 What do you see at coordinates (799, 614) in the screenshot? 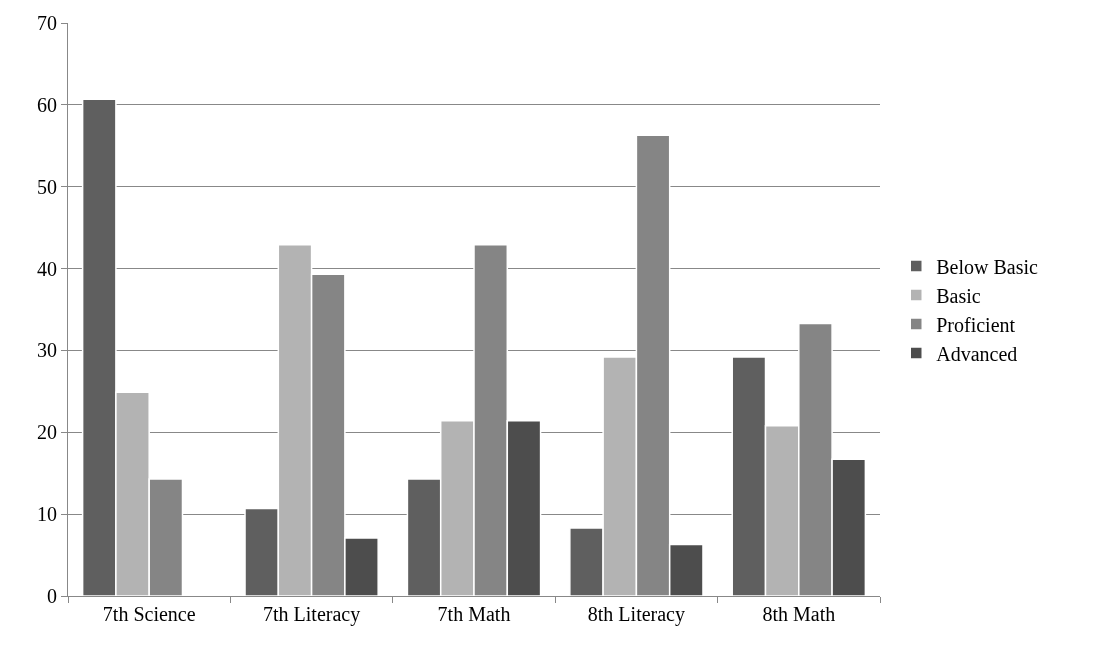
I see `x-tick-label: 8th Math` at bounding box center [799, 614].